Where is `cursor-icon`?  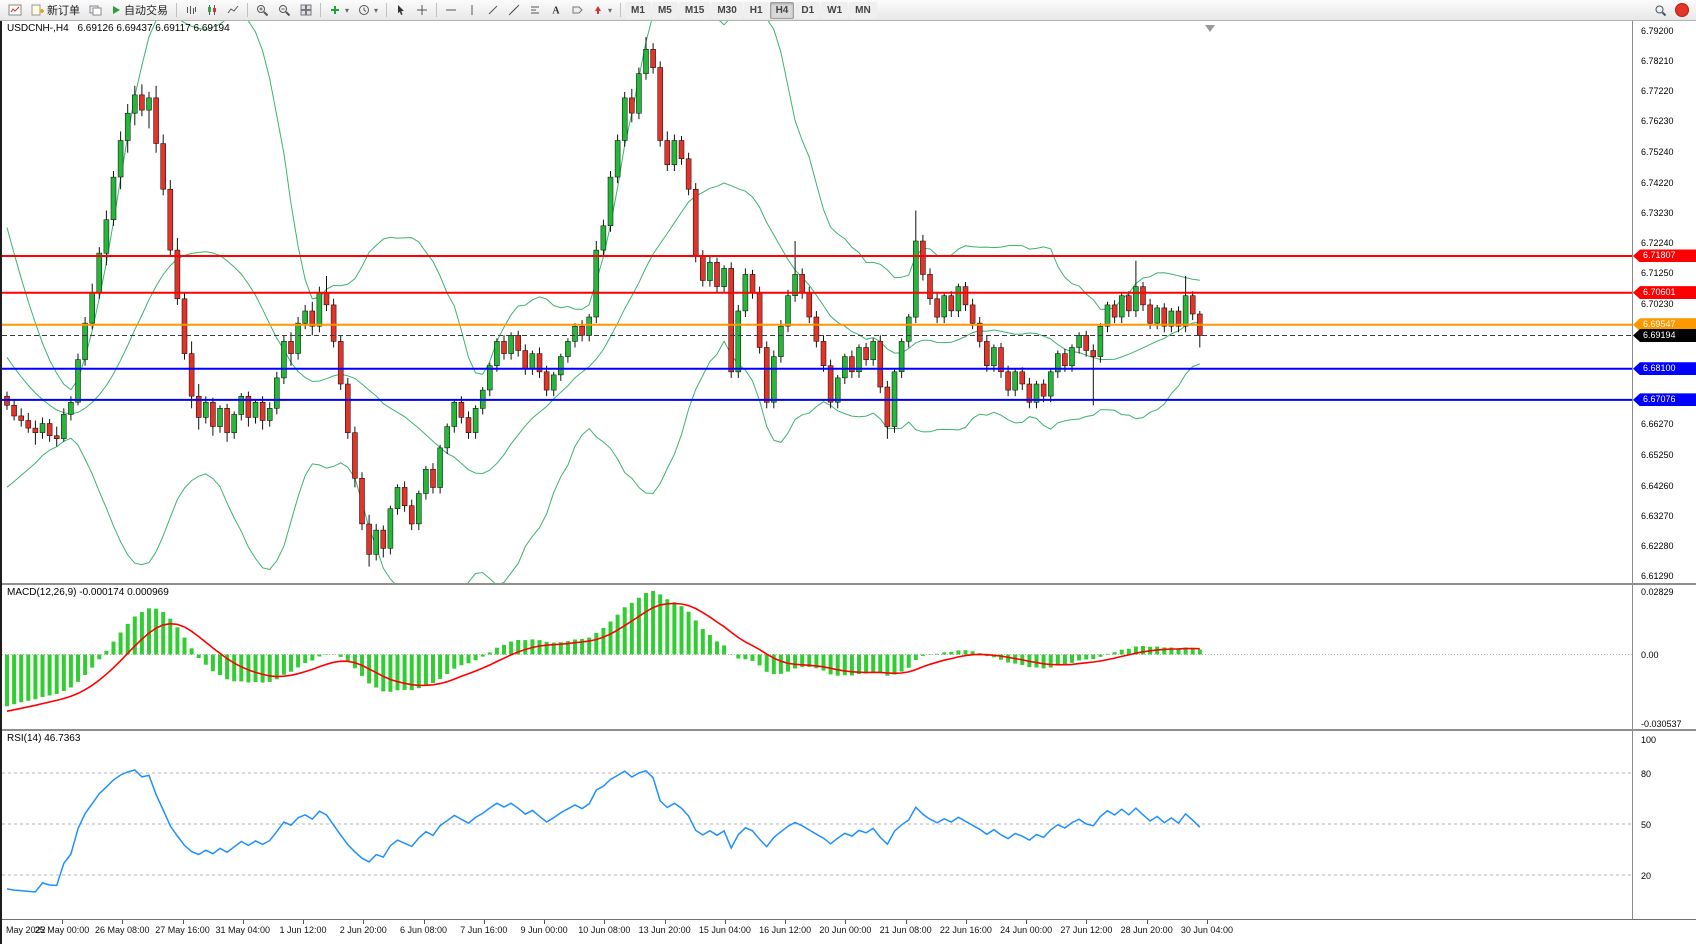
cursor-icon is located at coordinates (401, 10).